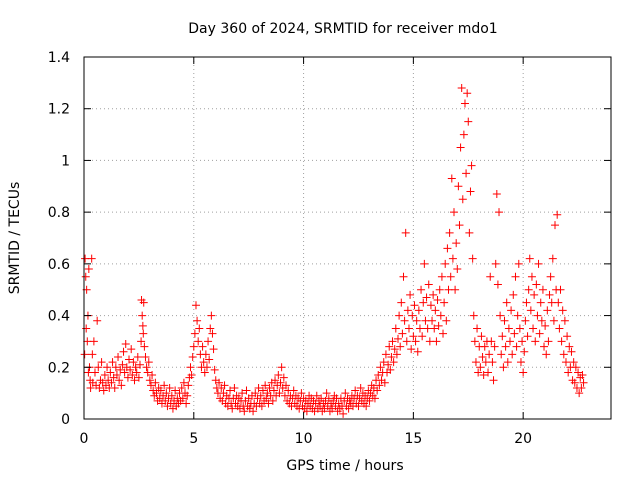  Describe the element at coordinates (59, 213) in the screenshot. I see `y-tick-label: 0.8` at that location.